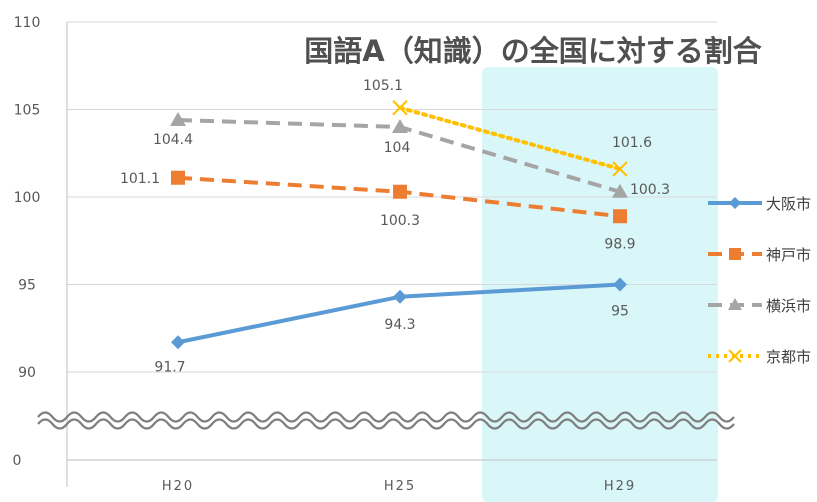  Describe the element at coordinates (788, 357) in the screenshot. I see `legend-label: 京都市` at that location.